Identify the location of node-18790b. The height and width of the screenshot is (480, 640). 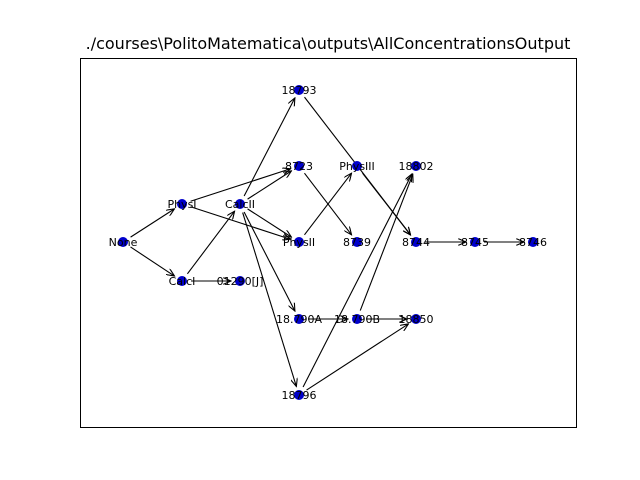
(357, 319).